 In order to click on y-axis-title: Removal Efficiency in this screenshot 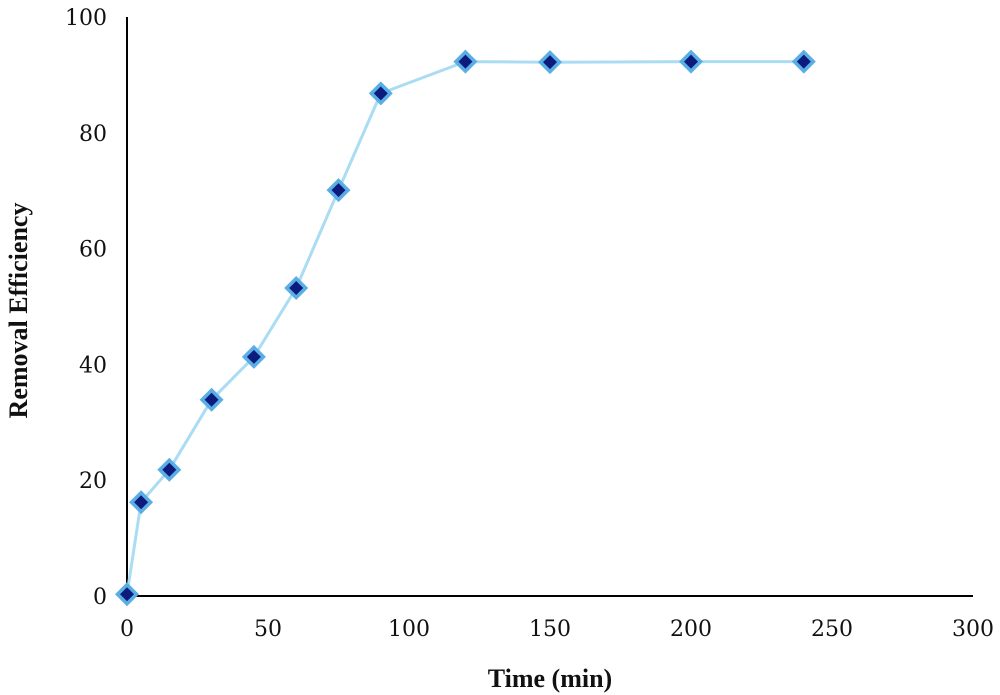, I will do `click(18, 311)`.